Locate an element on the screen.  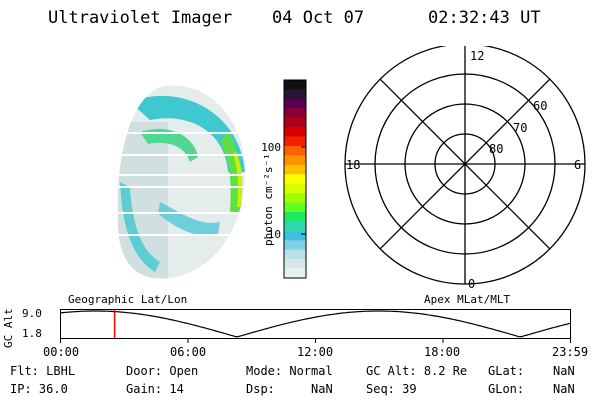
status-glat-value: NaN is located at coordinates (564, 371).